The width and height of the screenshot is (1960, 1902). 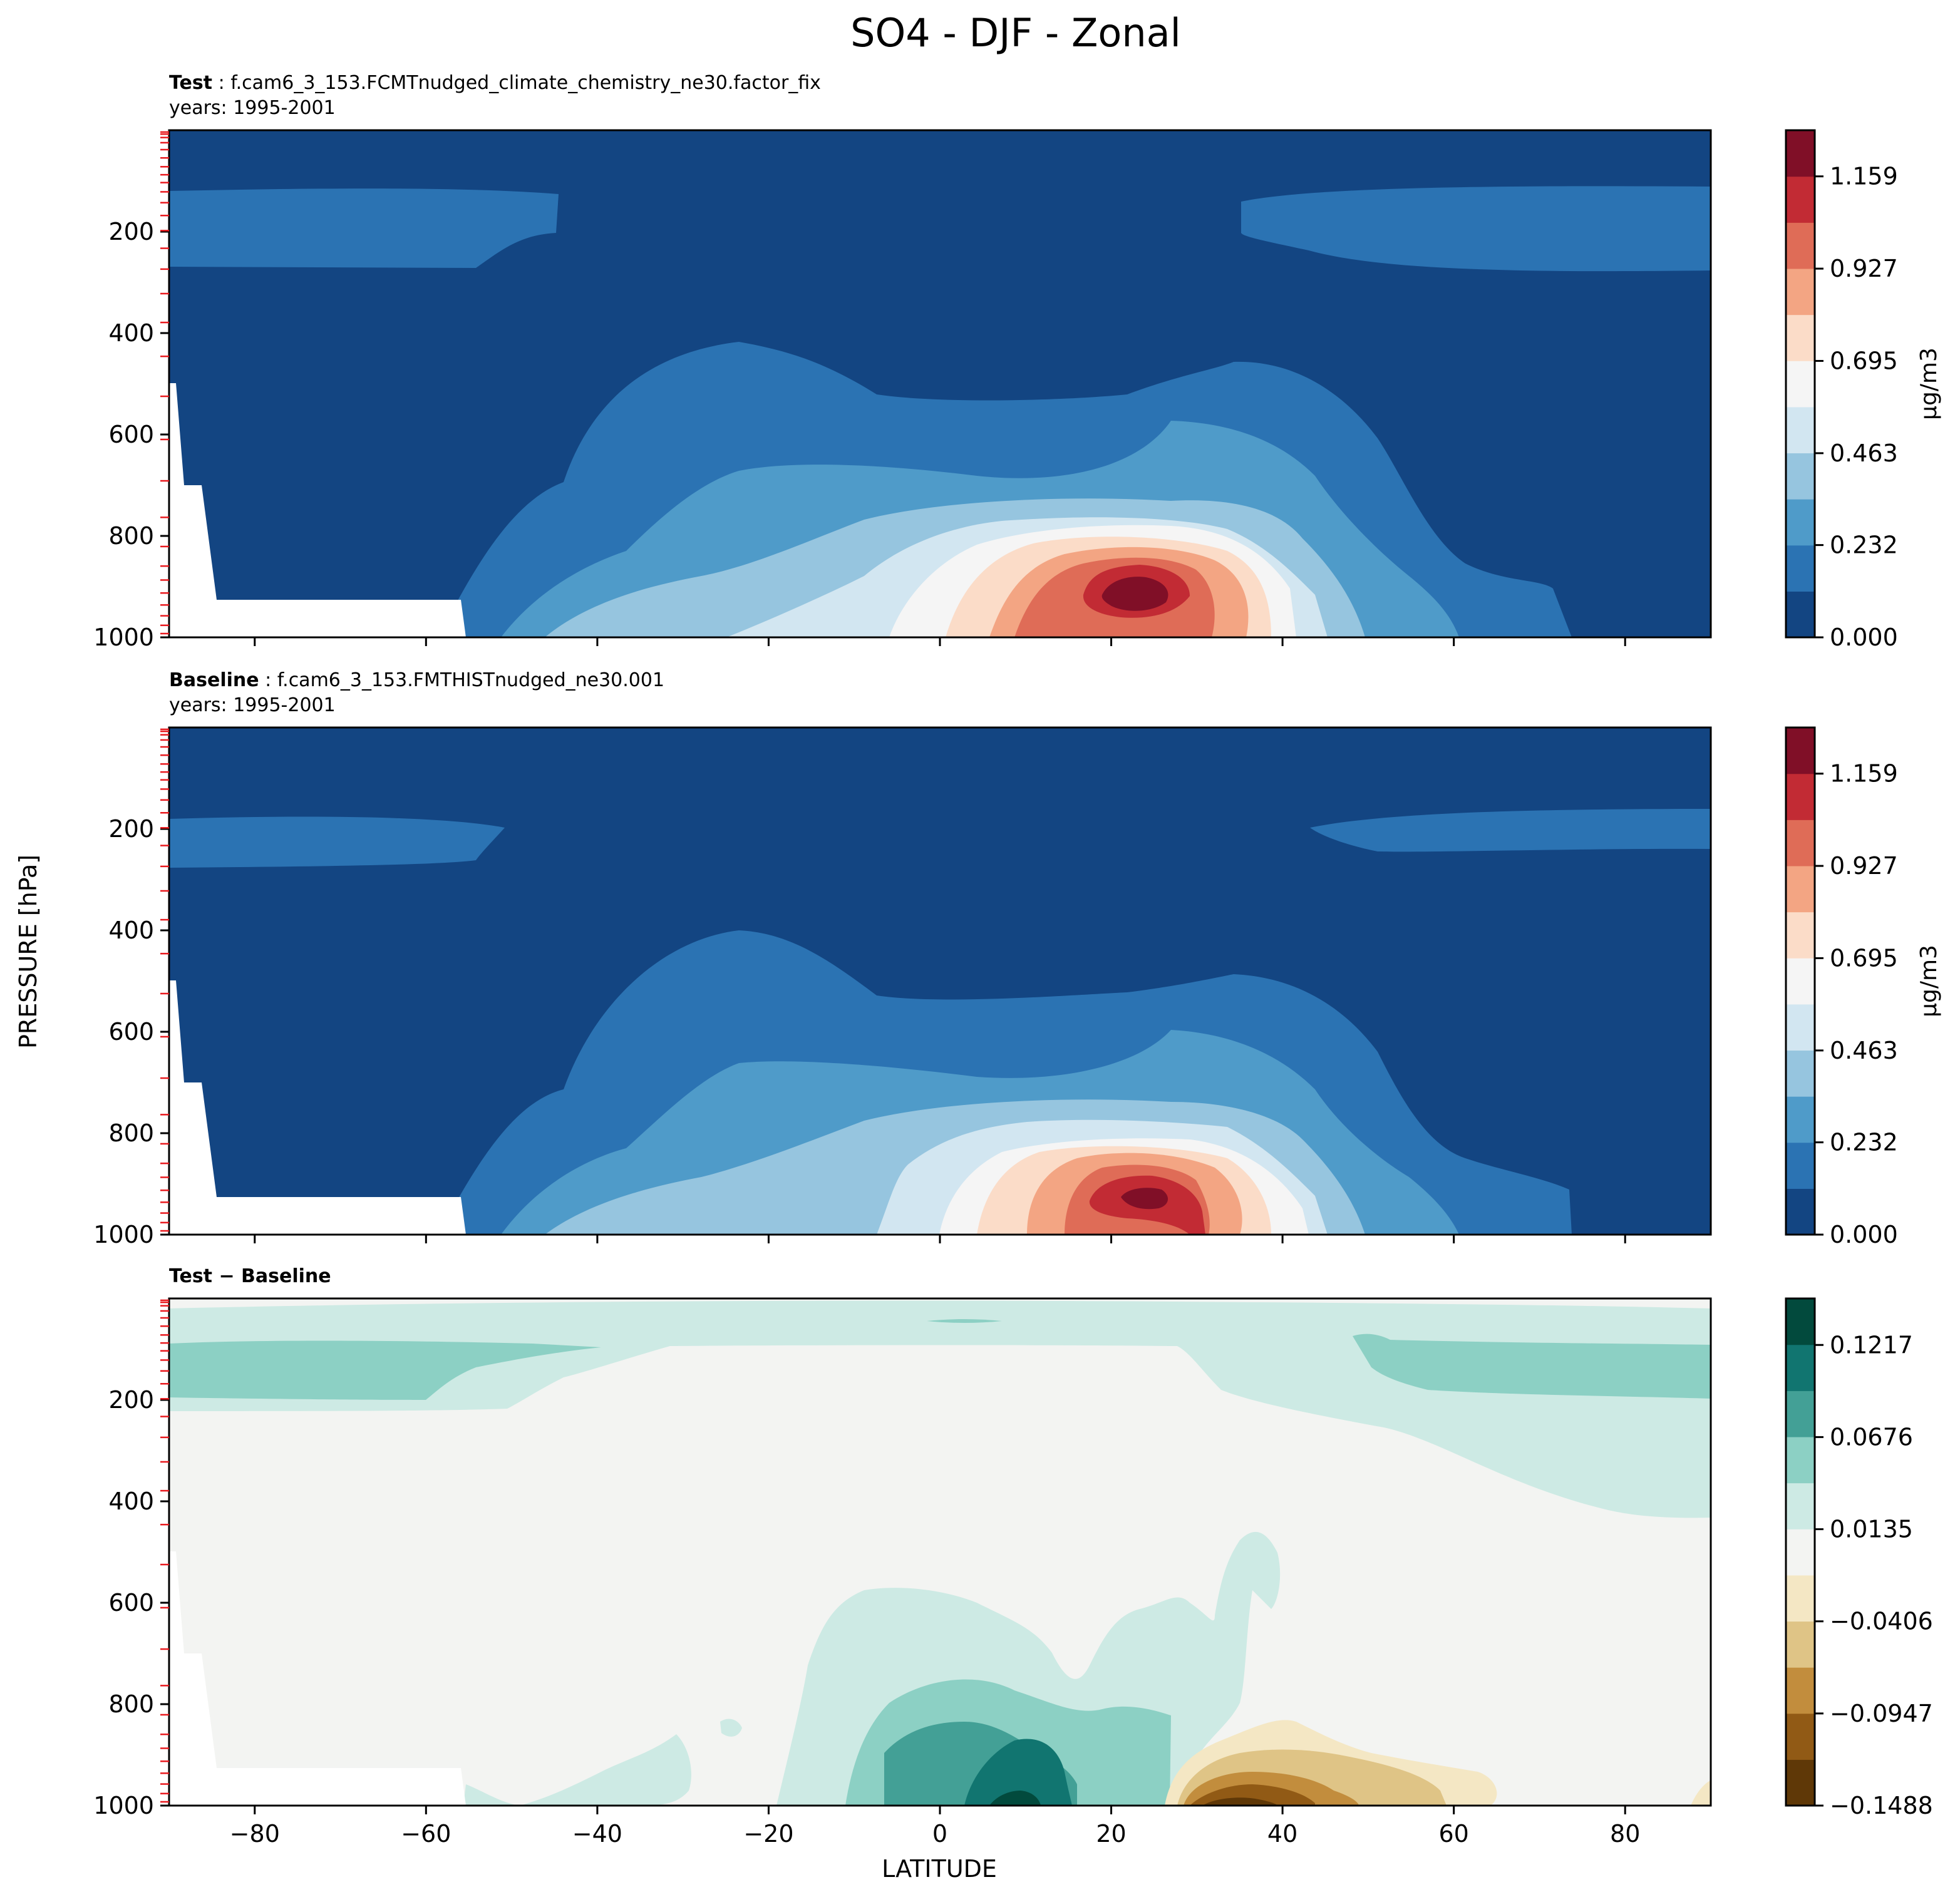 I want to click on colorbar-tick-label: −0.1488, so click(x=1881, y=1805).